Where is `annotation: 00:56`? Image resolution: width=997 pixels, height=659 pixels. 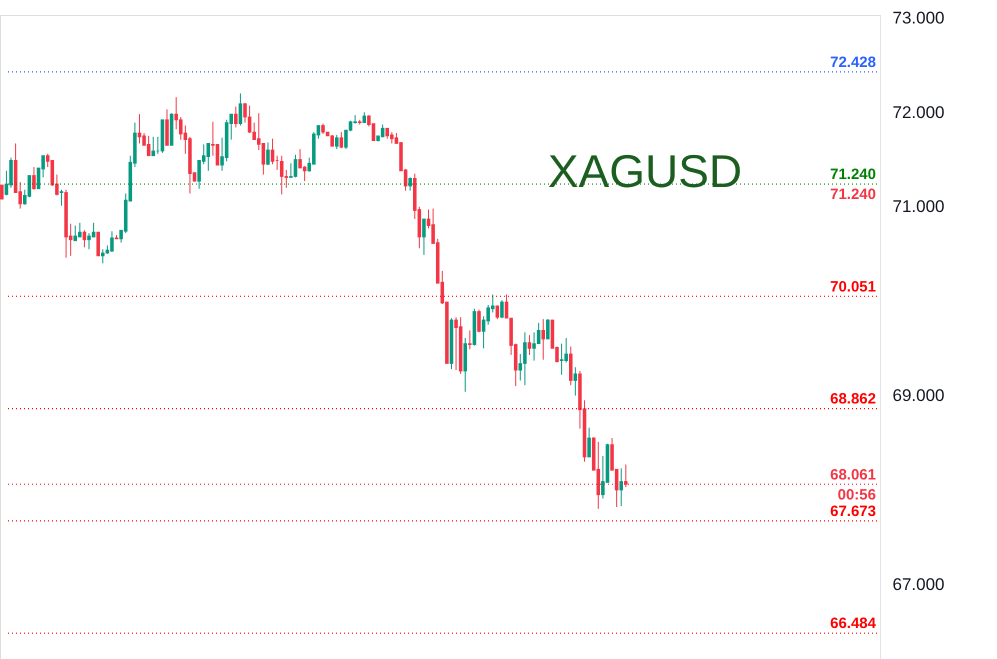
annotation: 00:56 is located at coordinates (857, 495).